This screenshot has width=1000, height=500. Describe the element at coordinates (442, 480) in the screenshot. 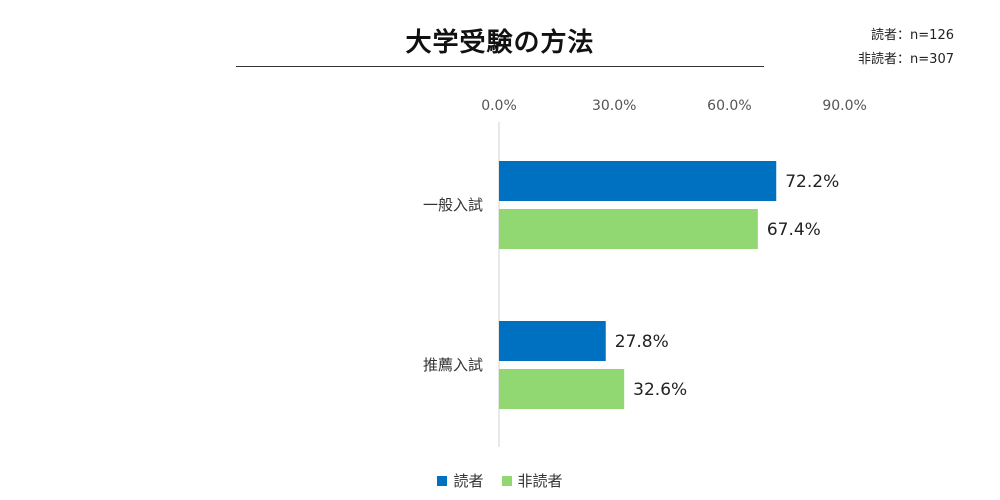

I see `legend-swatch-readers` at that location.